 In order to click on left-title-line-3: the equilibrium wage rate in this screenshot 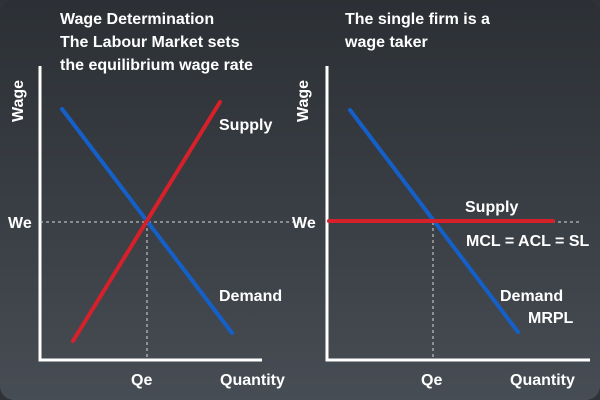, I will do `click(156, 65)`.